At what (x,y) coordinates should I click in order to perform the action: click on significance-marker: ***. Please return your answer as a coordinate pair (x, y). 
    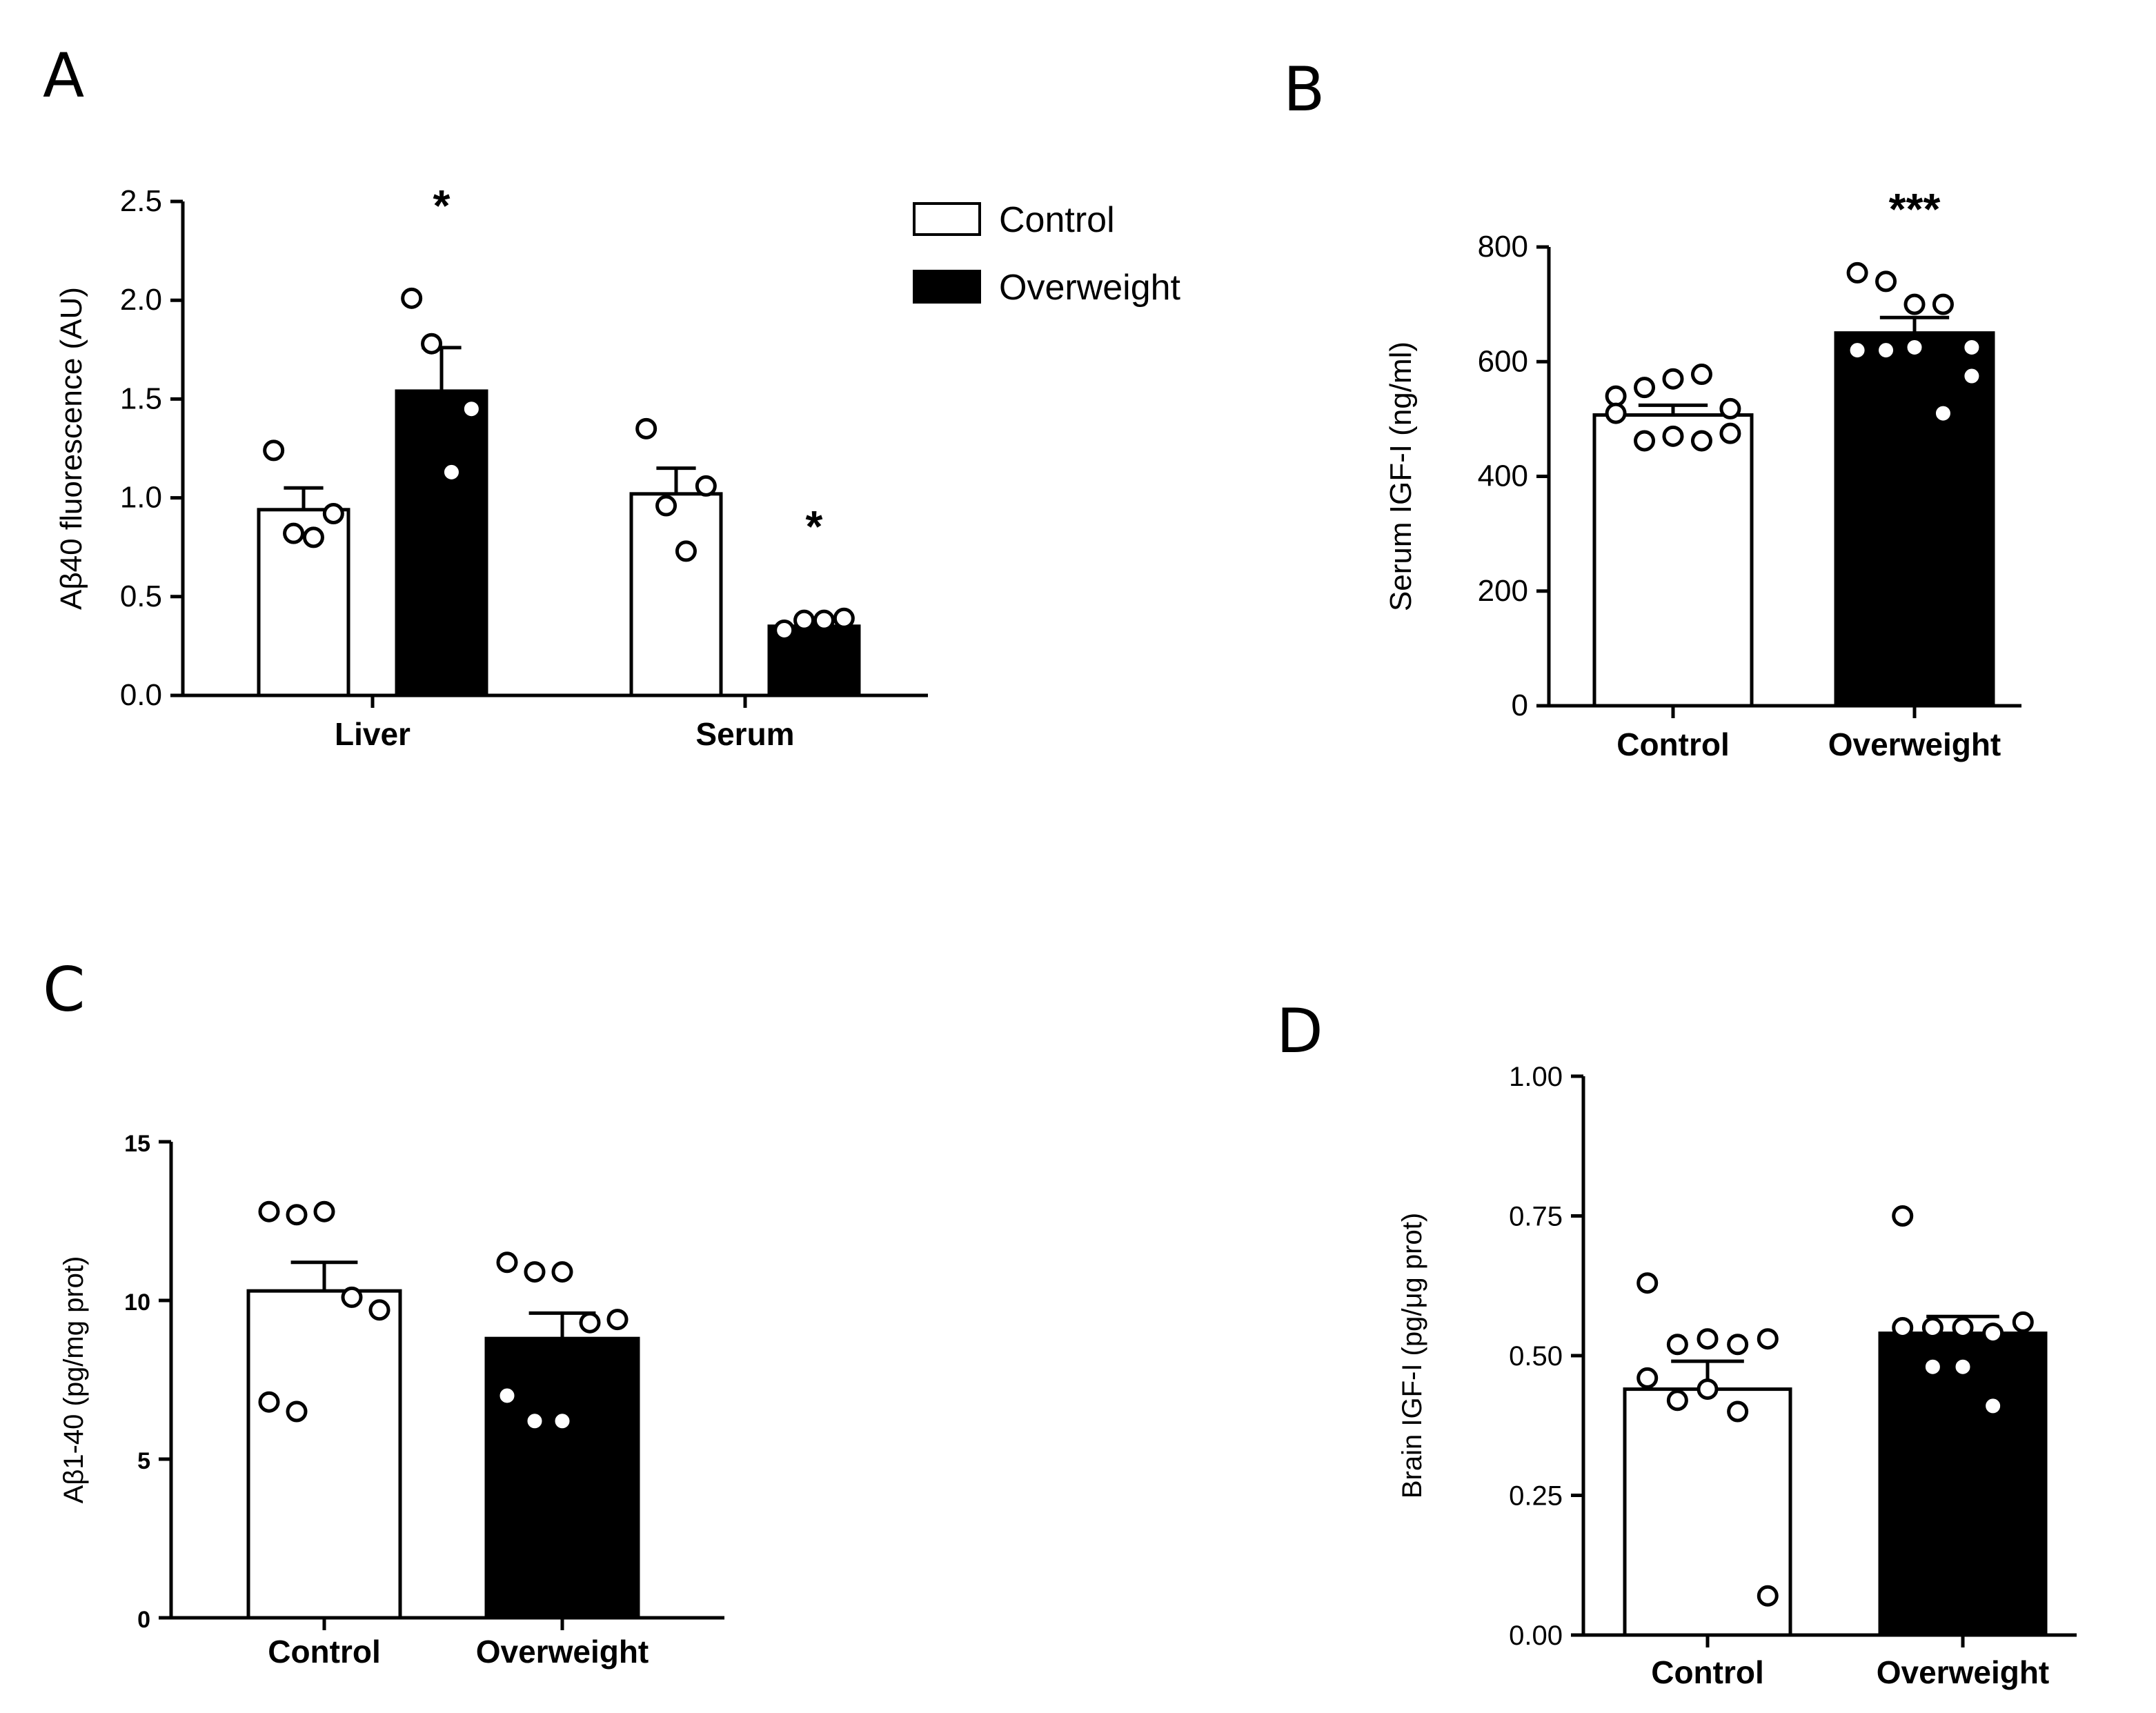
    Looking at the image, I should click on (1915, 209).